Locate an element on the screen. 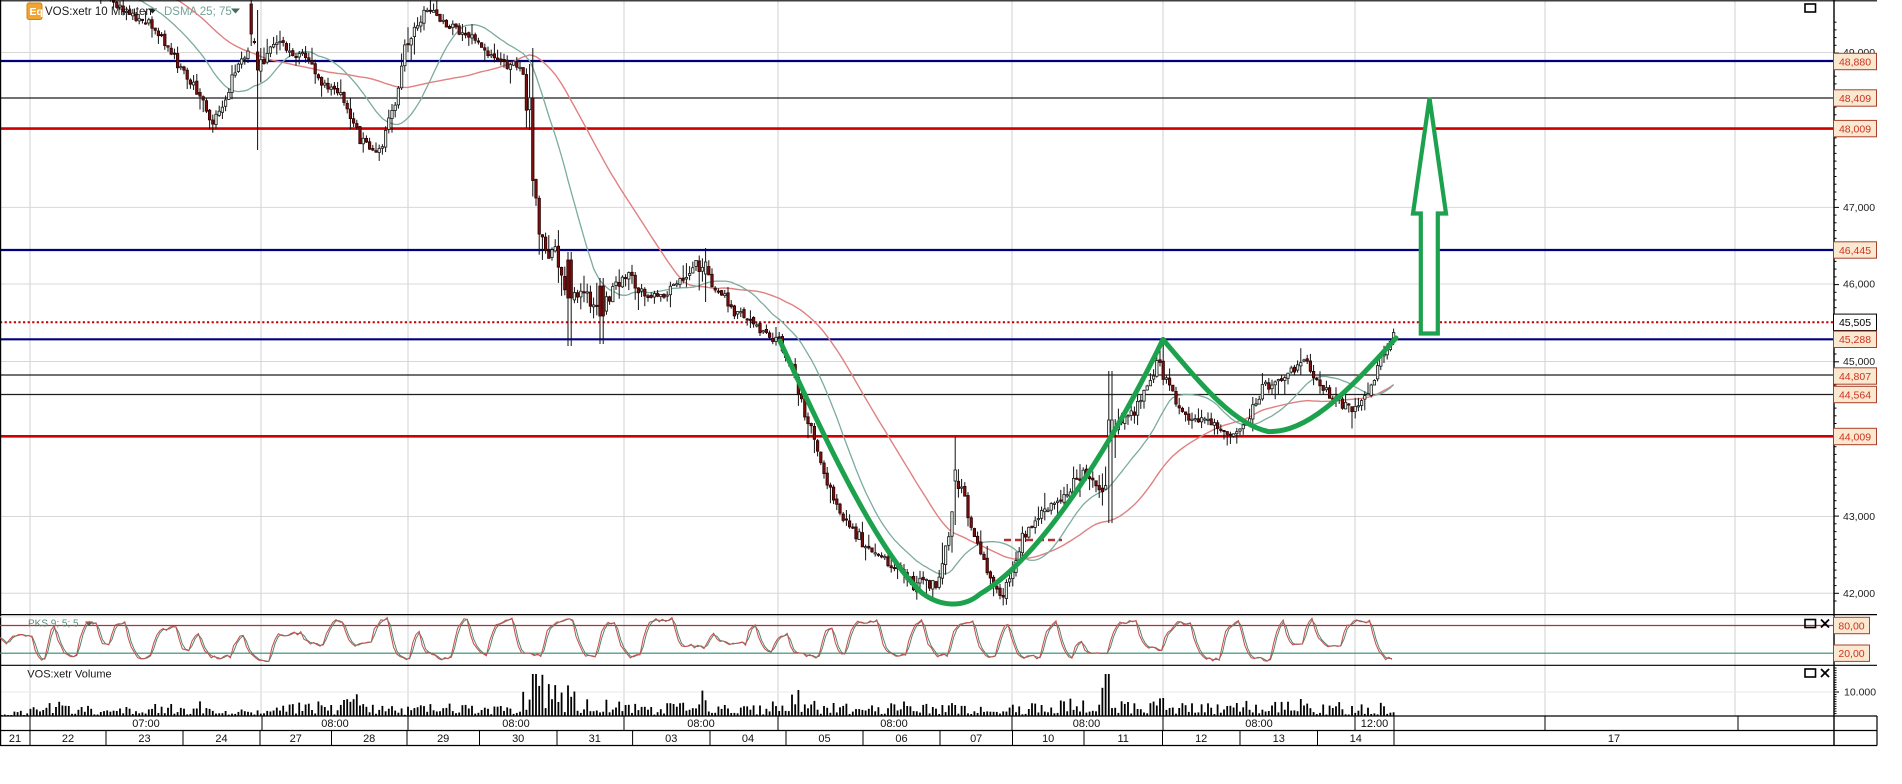 Image resolution: width=1902 pixels, height=784 pixels. svg-text: 07 is located at coordinates (976, 739).